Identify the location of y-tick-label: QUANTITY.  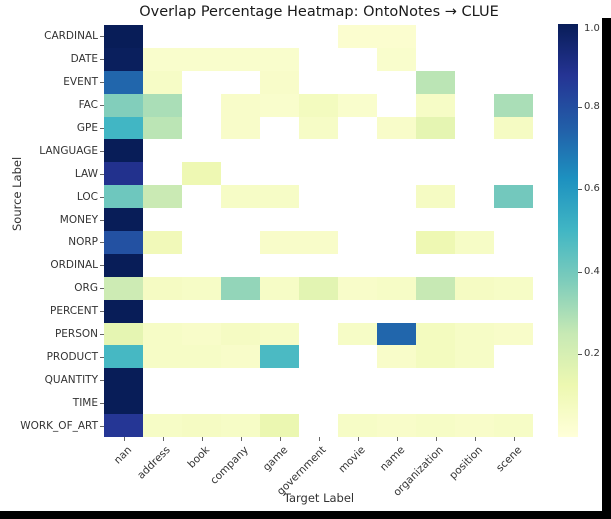
(71, 379).